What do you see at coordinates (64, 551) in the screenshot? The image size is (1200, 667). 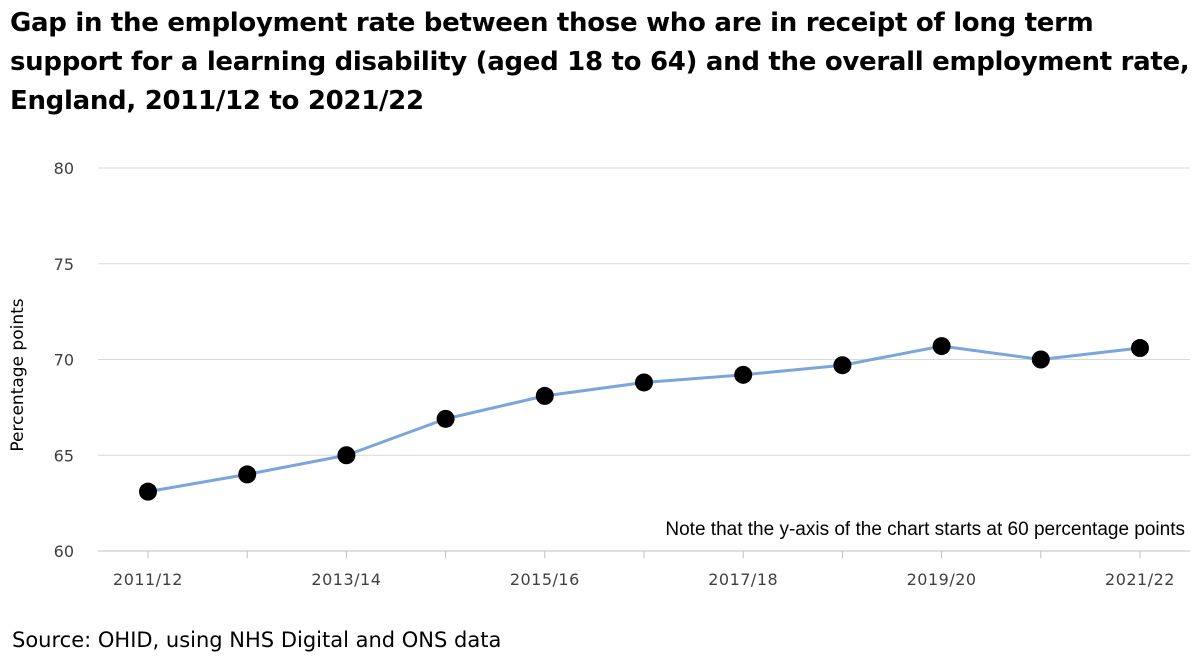 I see `y-tick-label-60: 60` at bounding box center [64, 551].